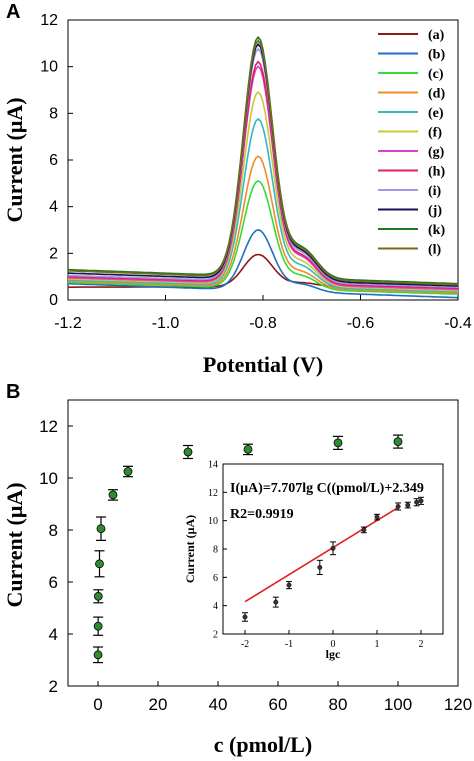  What do you see at coordinates (97, 704) in the screenshot?
I see `panel-b-x-tick-label: 0` at bounding box center [97, 704].